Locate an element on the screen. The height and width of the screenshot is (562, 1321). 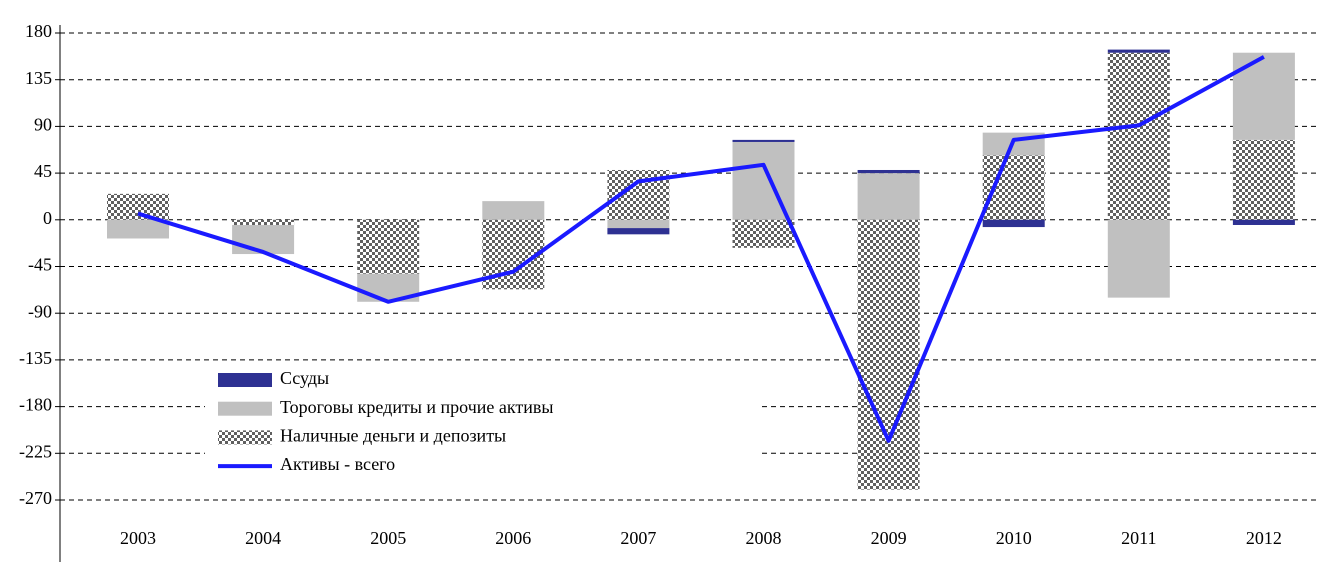
y-tick-label: -135 is located at coordinates (35, 358).